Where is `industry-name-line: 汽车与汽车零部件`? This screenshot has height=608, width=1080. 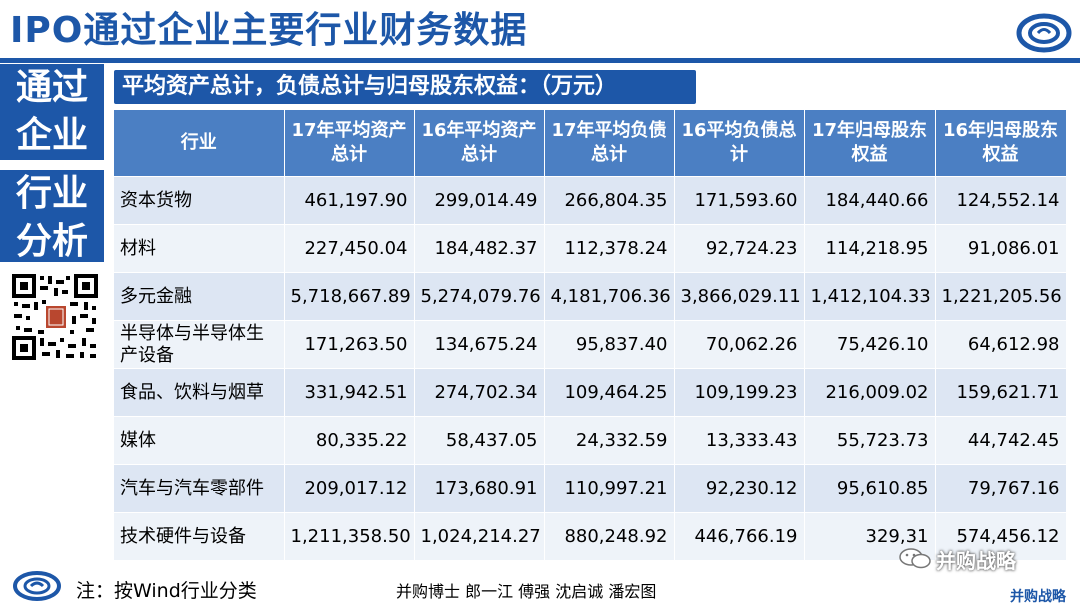
industry-name-line: 汽车与汽车零部件 is located at coordinates (192, 488).